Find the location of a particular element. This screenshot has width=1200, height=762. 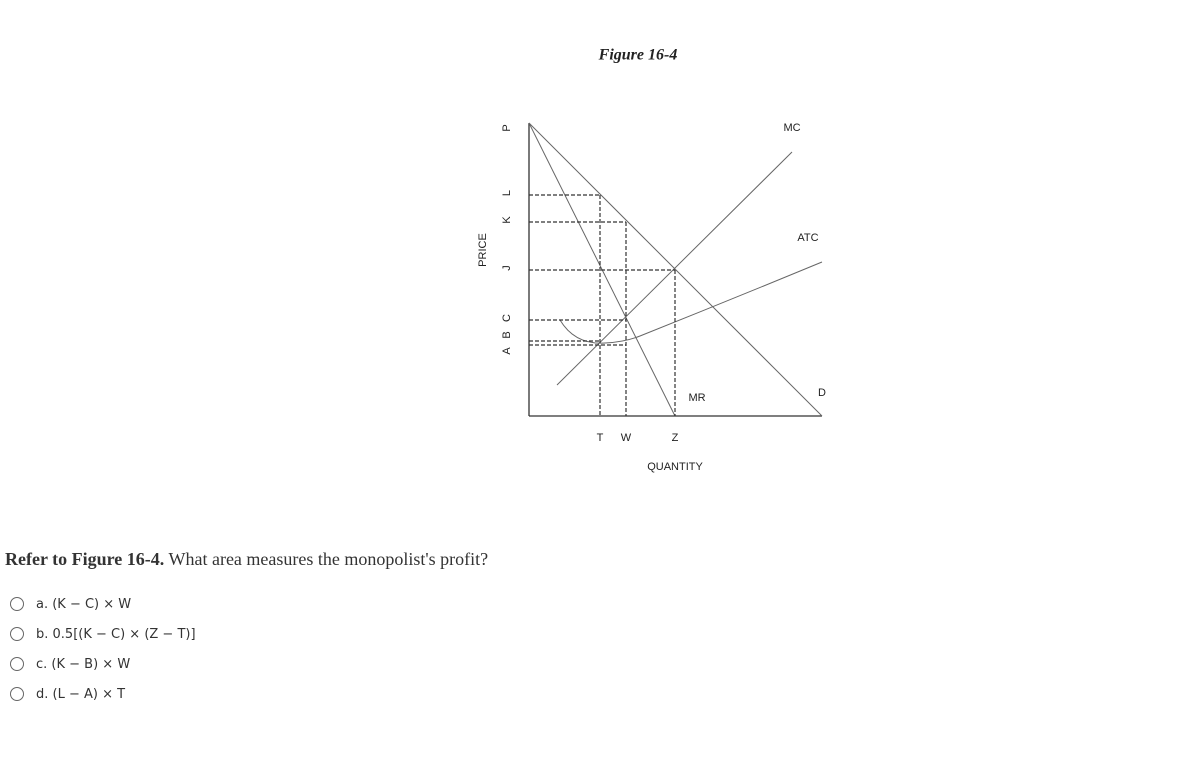

curve-label: MR is located at coordinates (696, 398).